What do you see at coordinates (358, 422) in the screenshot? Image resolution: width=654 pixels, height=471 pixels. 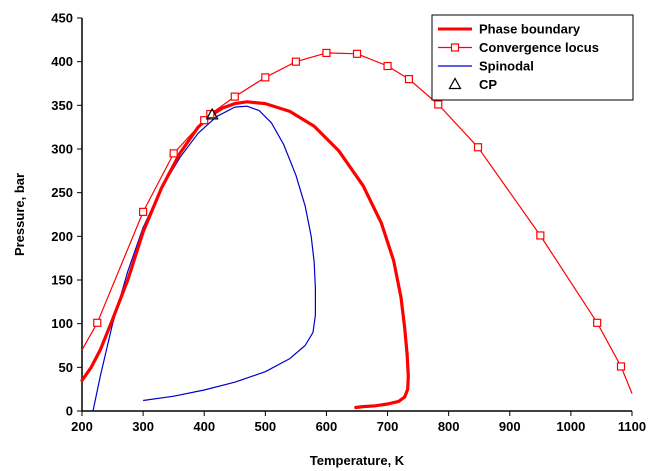 I see `x-ticks: 200 300 400 500 600 700 800 900 1000 1100` at bounding box center [358, 422].